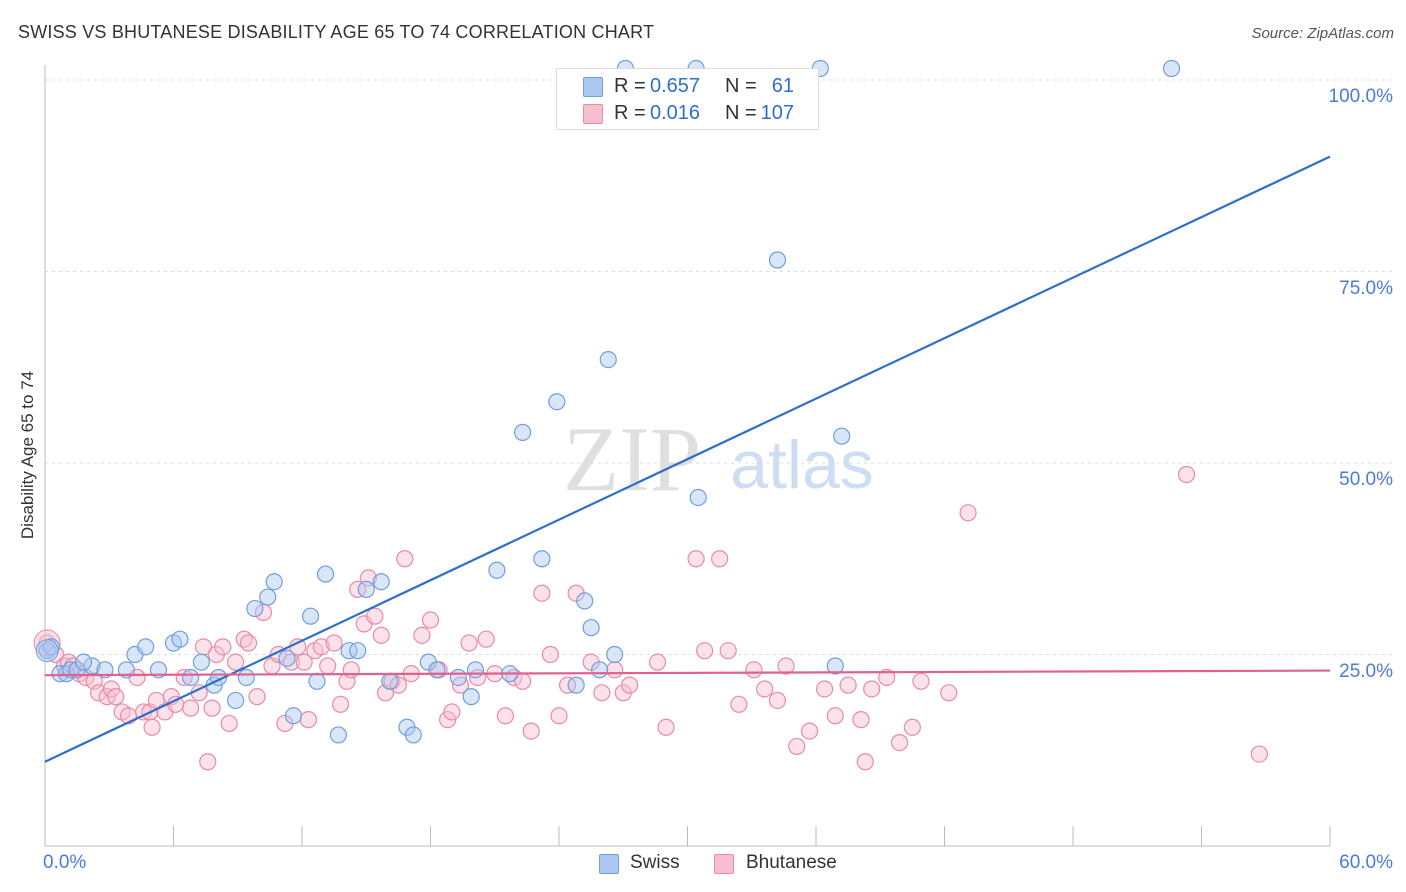  I want to click on bottom-legend-swiss-swatch, so click(609, 864).